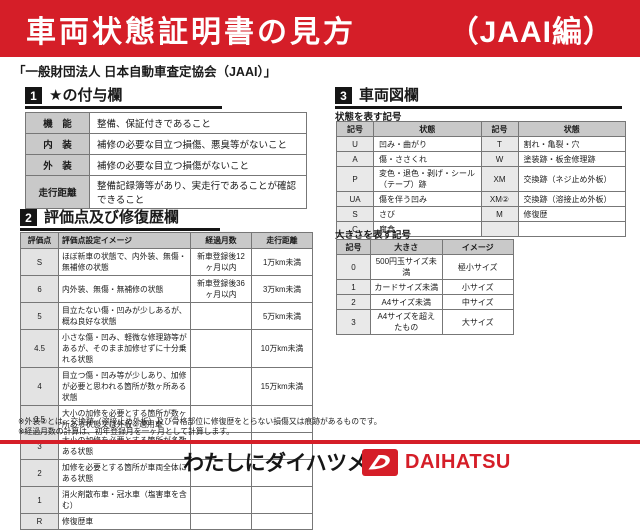 The height and width of the screenshot is (530, 640). What do you see at coordinates (499, 179) in the screenshot?
I see `table-cell: XM` at bounding box center [499, 179].